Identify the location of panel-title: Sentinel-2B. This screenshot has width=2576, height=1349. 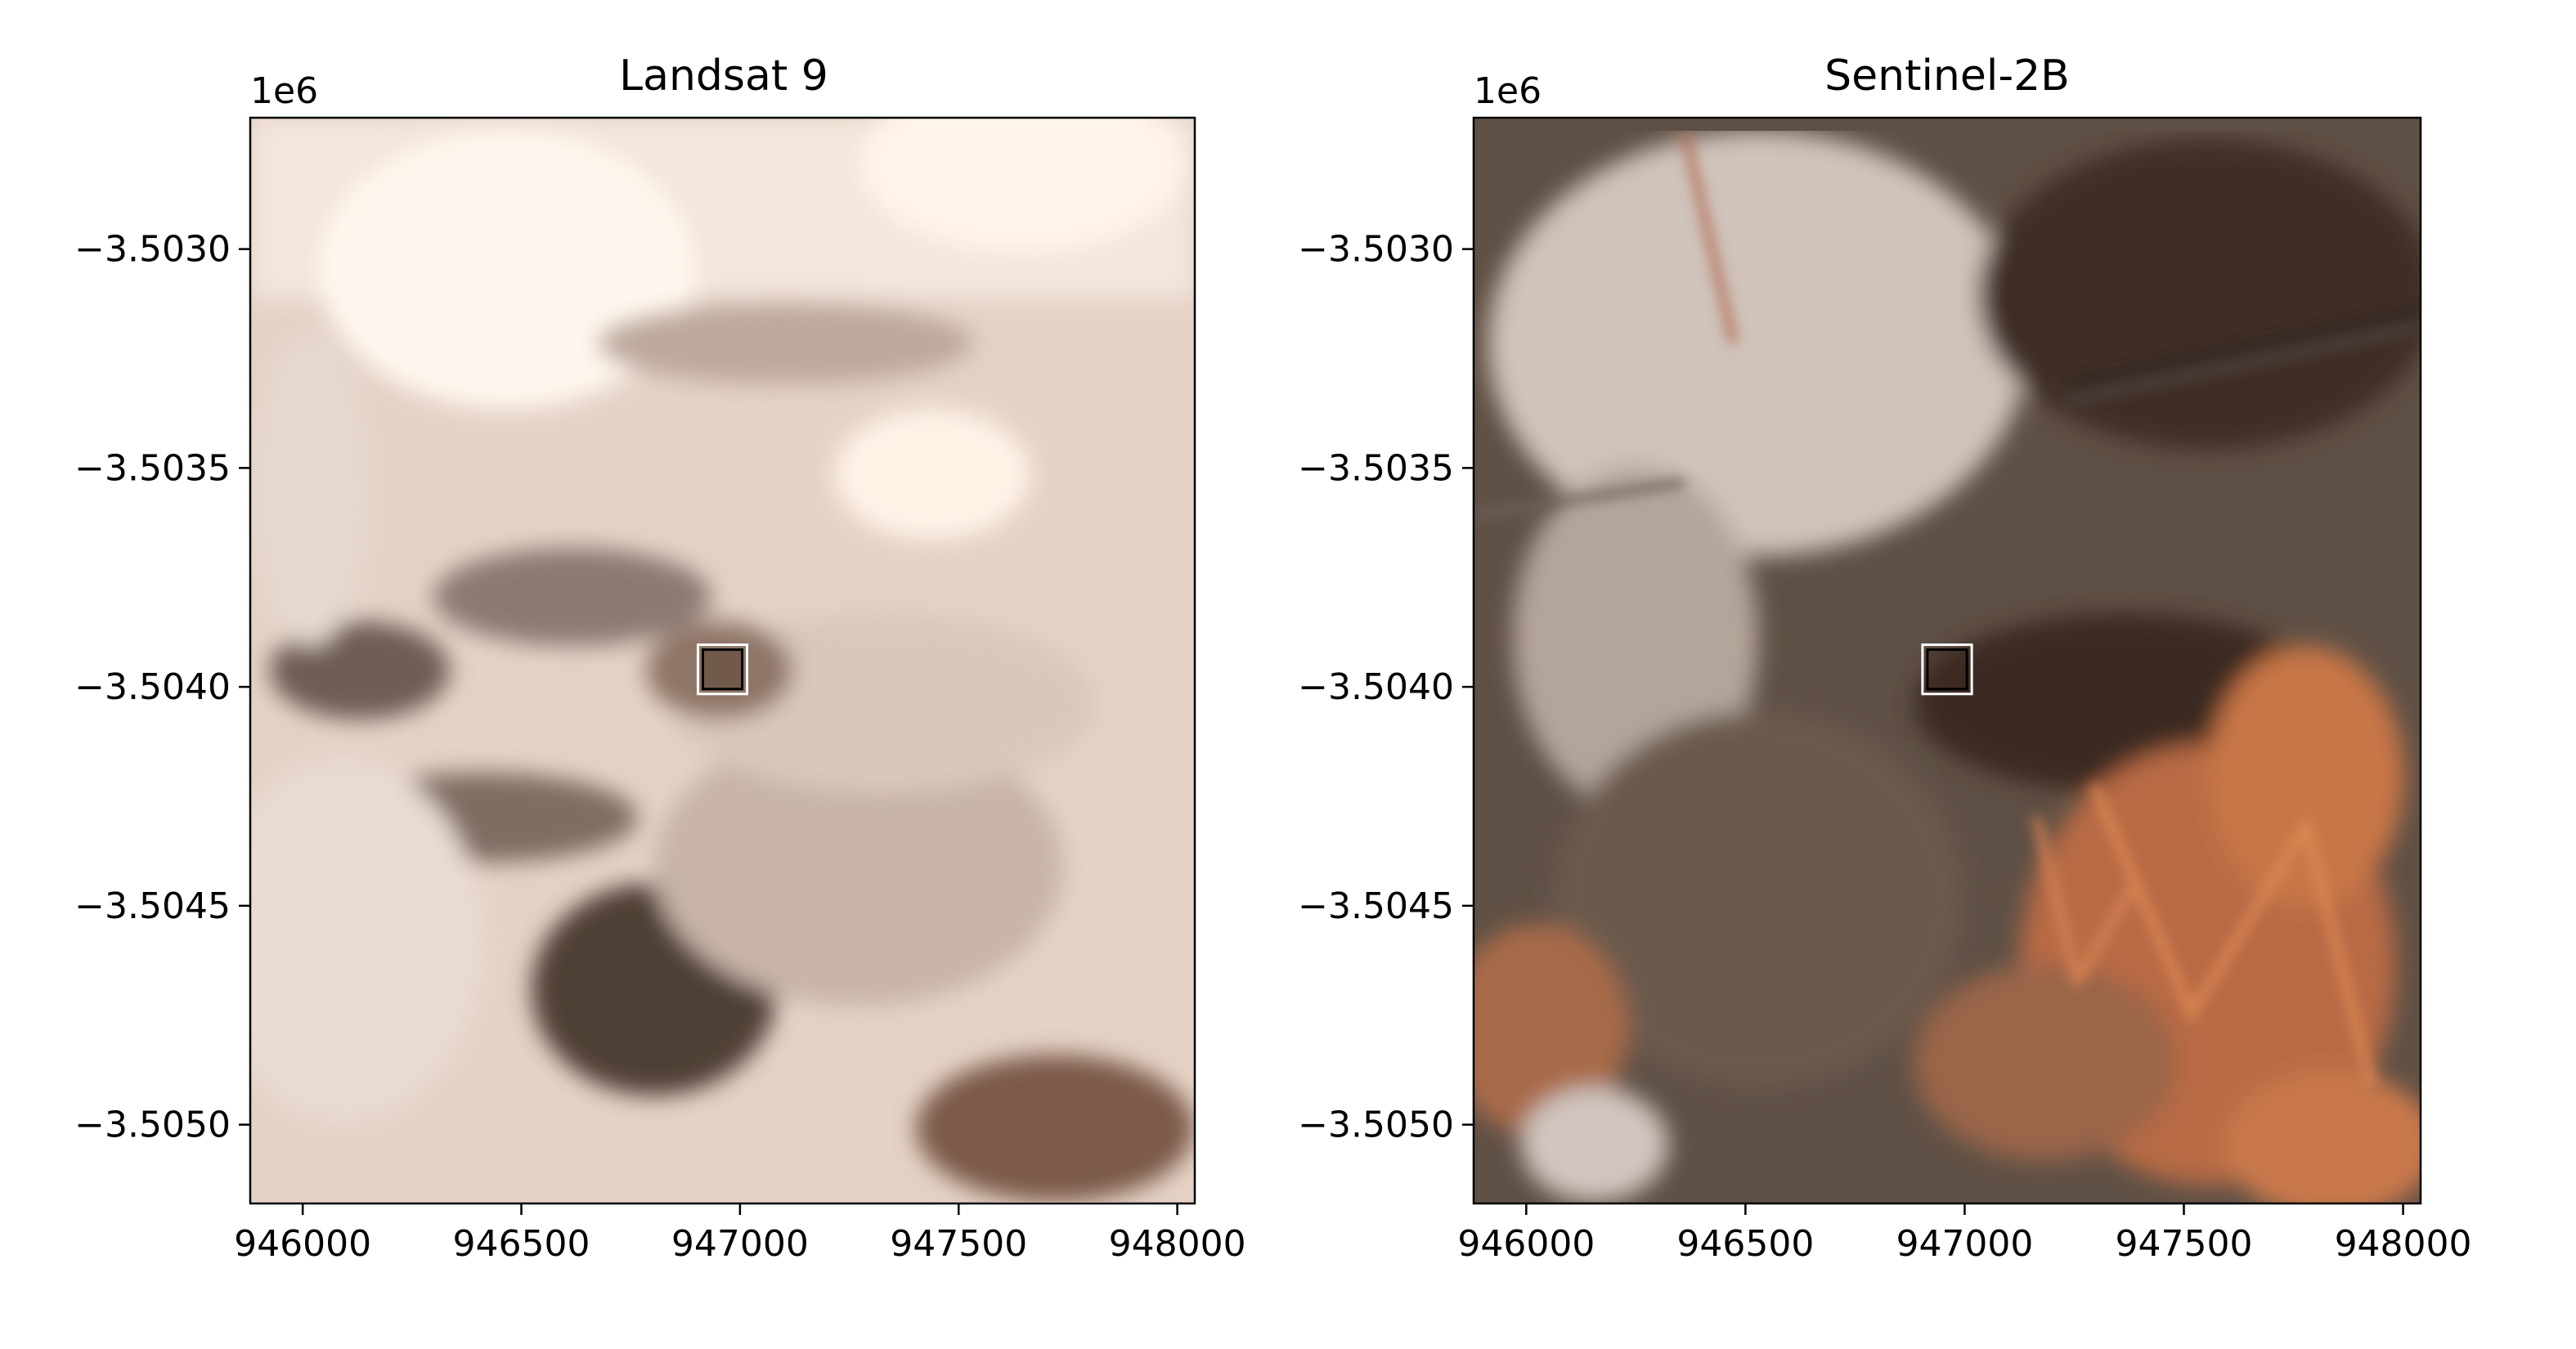
(1947, 77).